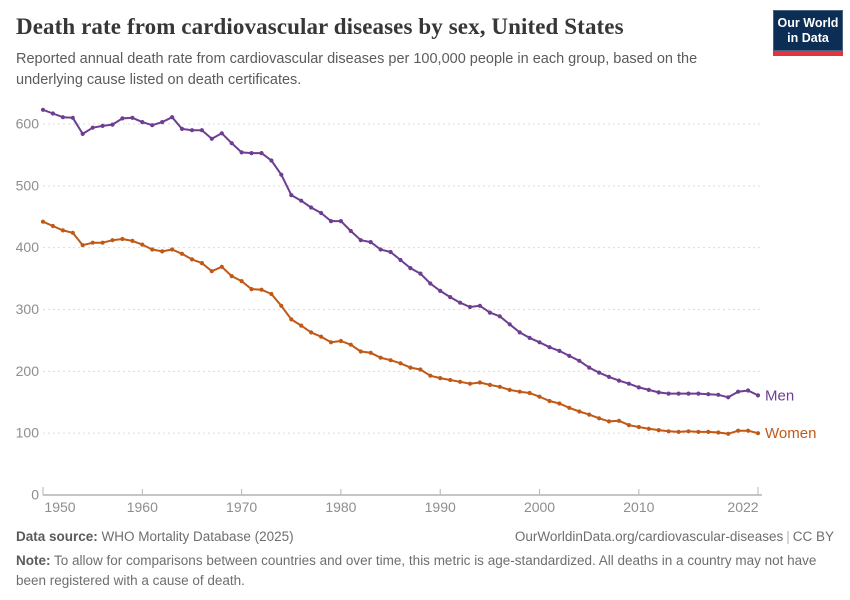 This screenshot has width=850, height=600. I want to click on men-point-1957, so click(112, 124).